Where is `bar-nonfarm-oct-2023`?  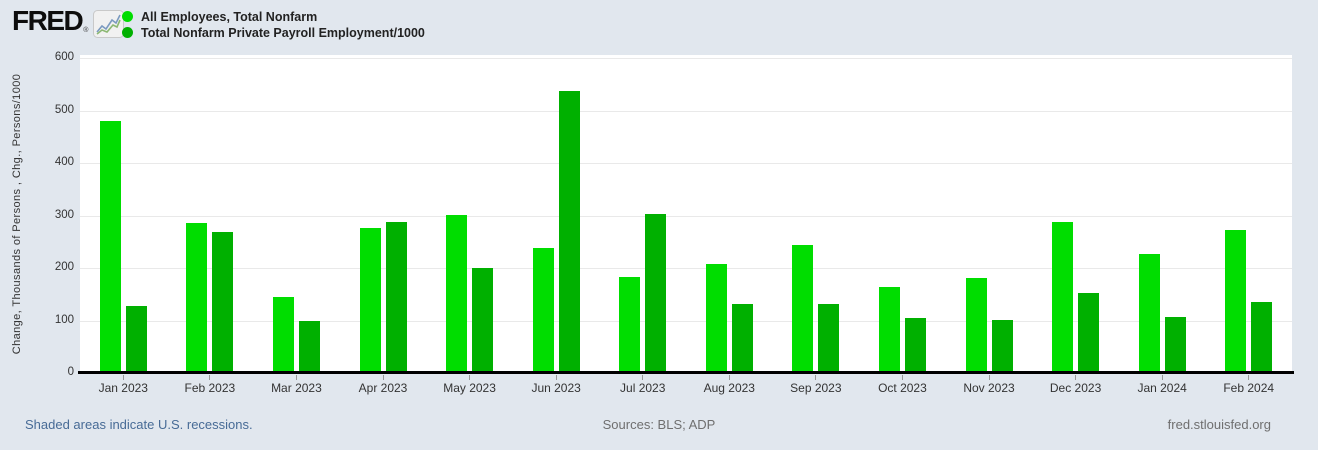 bar-nonfarm-oct-2023 is located at coordinates (889, 330).